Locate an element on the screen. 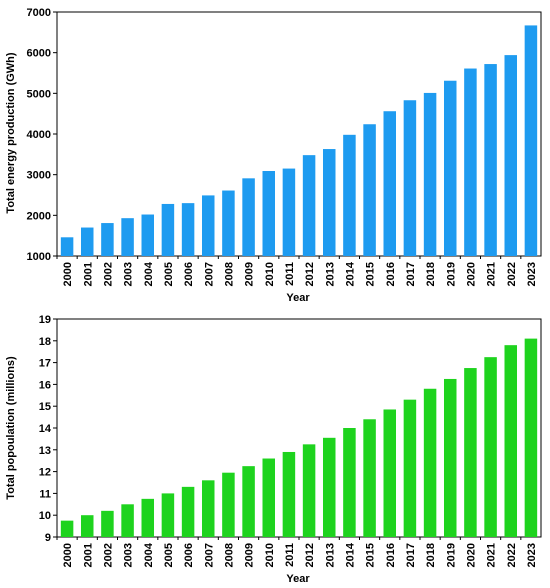  y-tick-label: 13 is located at coordinates (45, 451).